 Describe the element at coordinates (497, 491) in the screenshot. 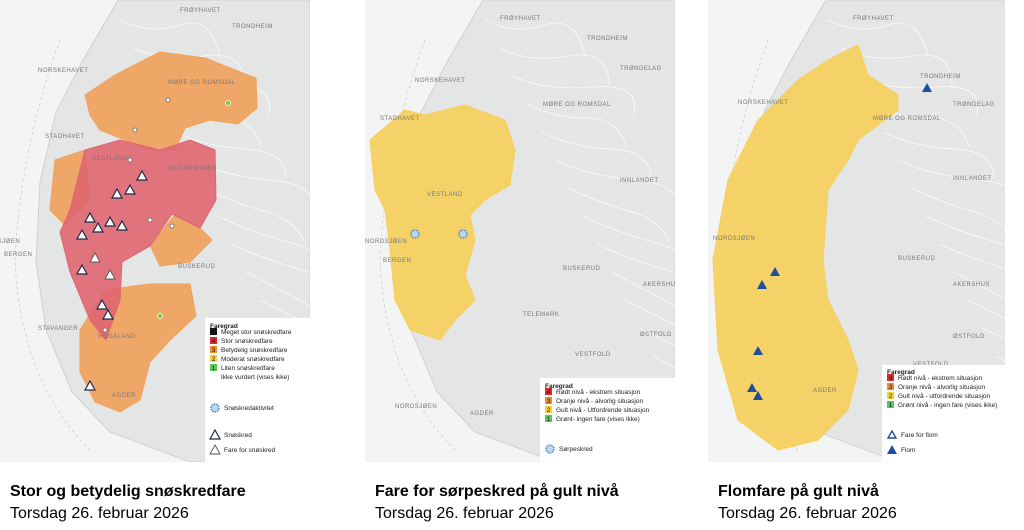

I see `caption-title: Fare for sørpeskred på gult nivå` at that location.